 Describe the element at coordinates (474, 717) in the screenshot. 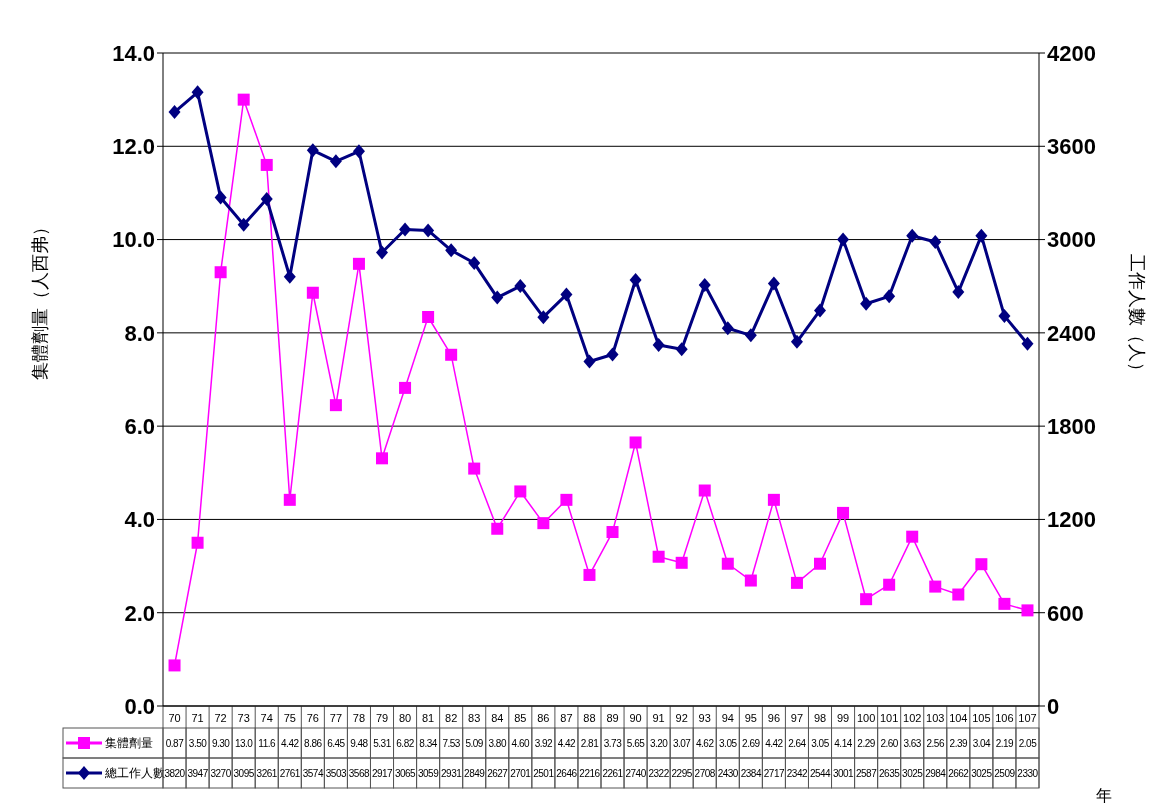

I see `x-tick-label: 83` at that location.